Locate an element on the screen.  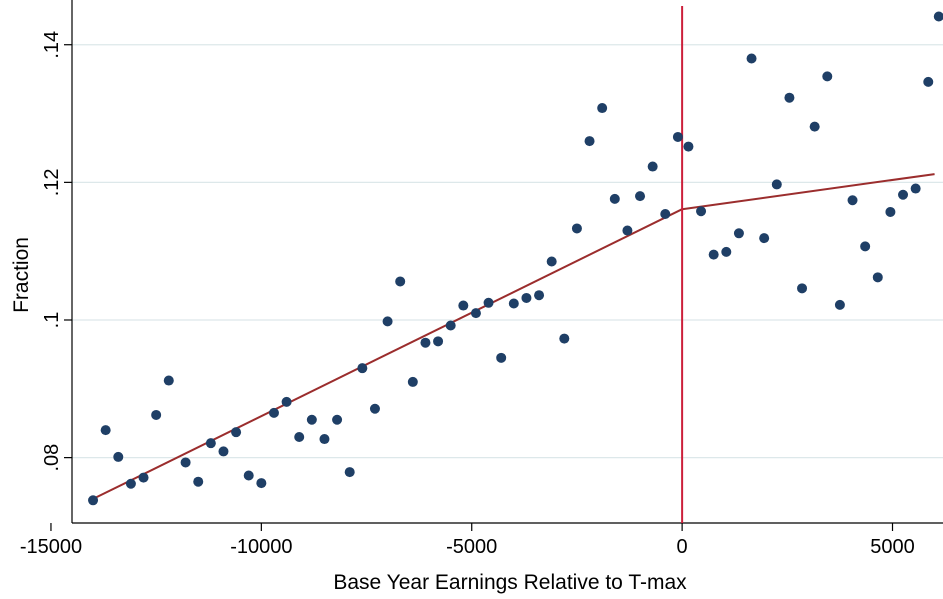
y-tick-label: .1 is located at coordinates (52, 320).